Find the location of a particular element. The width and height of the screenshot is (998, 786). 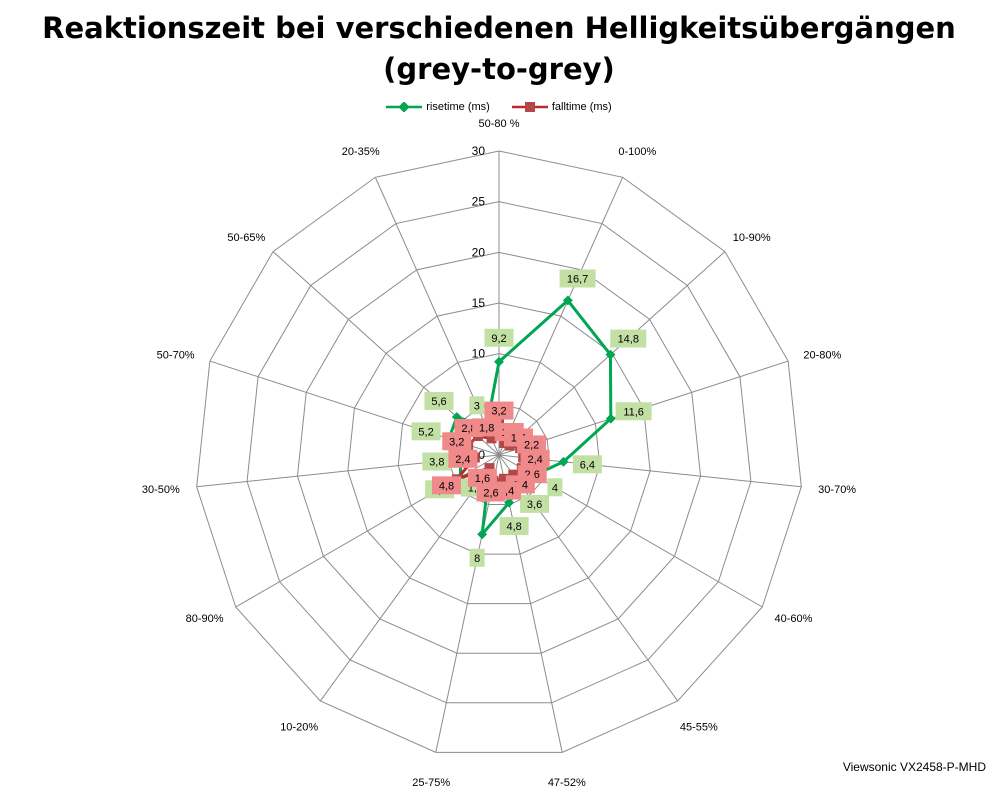

data-label-text: 2,6 is located at coordinates (490, 494).